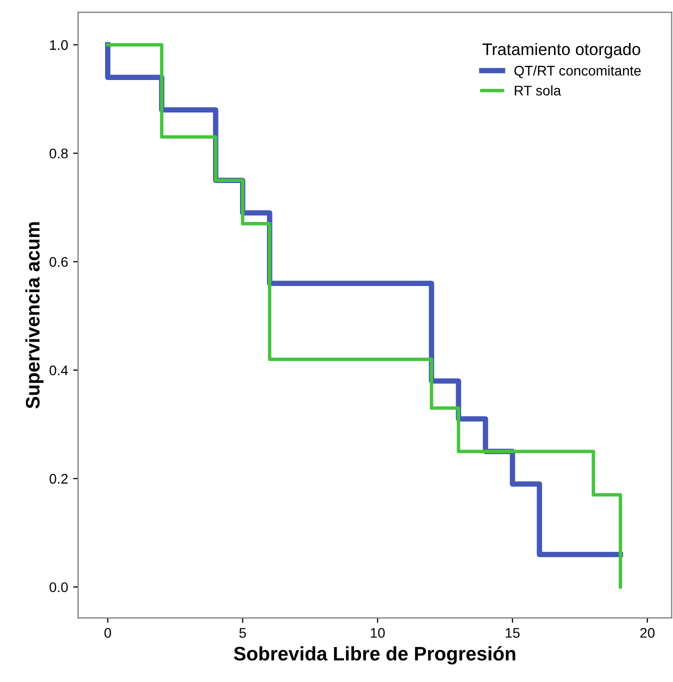 The height and width of the screenshot is (682, 673). I want to click on y-tick-label: 0.4, so click(59, 370).